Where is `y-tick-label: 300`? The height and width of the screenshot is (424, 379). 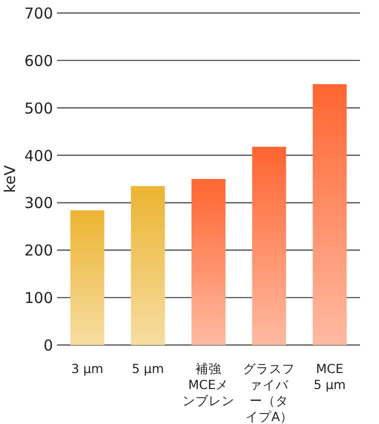
y-tick-label: 300 is located at coordinates (38, 203).